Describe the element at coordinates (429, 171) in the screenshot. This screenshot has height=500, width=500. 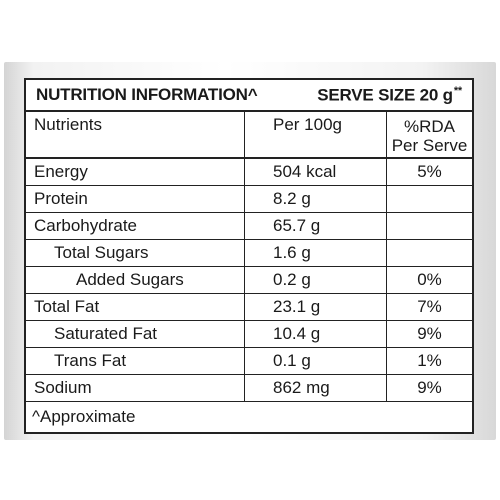
I see `rda-value: 5%` at that location.